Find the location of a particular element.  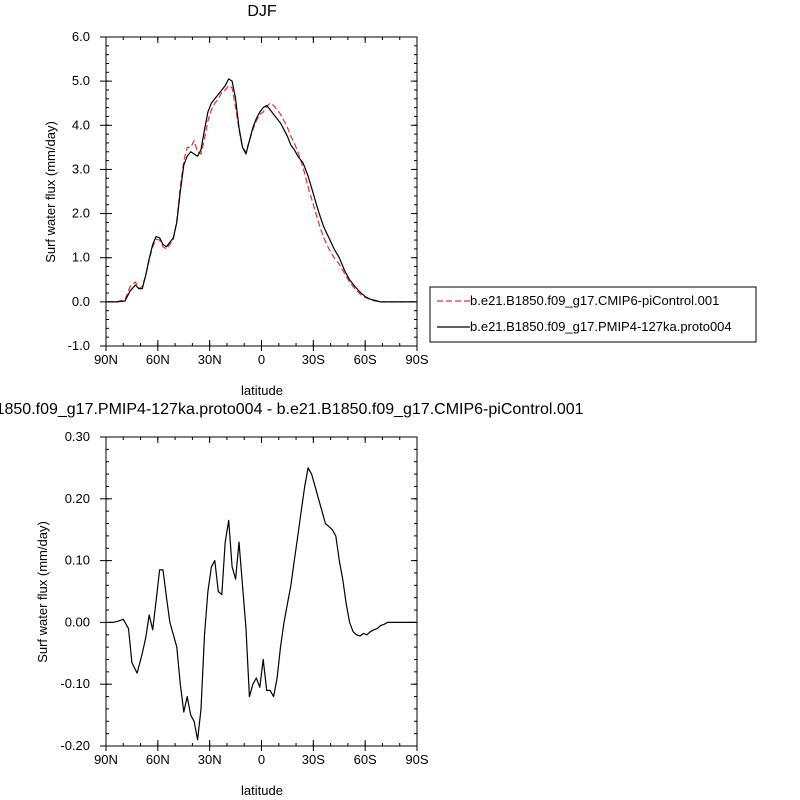

legend-label-picontrol: b.e21.B1850.f09_g17.CMIP6-piControl.001 is located at coordinates (594, 300).